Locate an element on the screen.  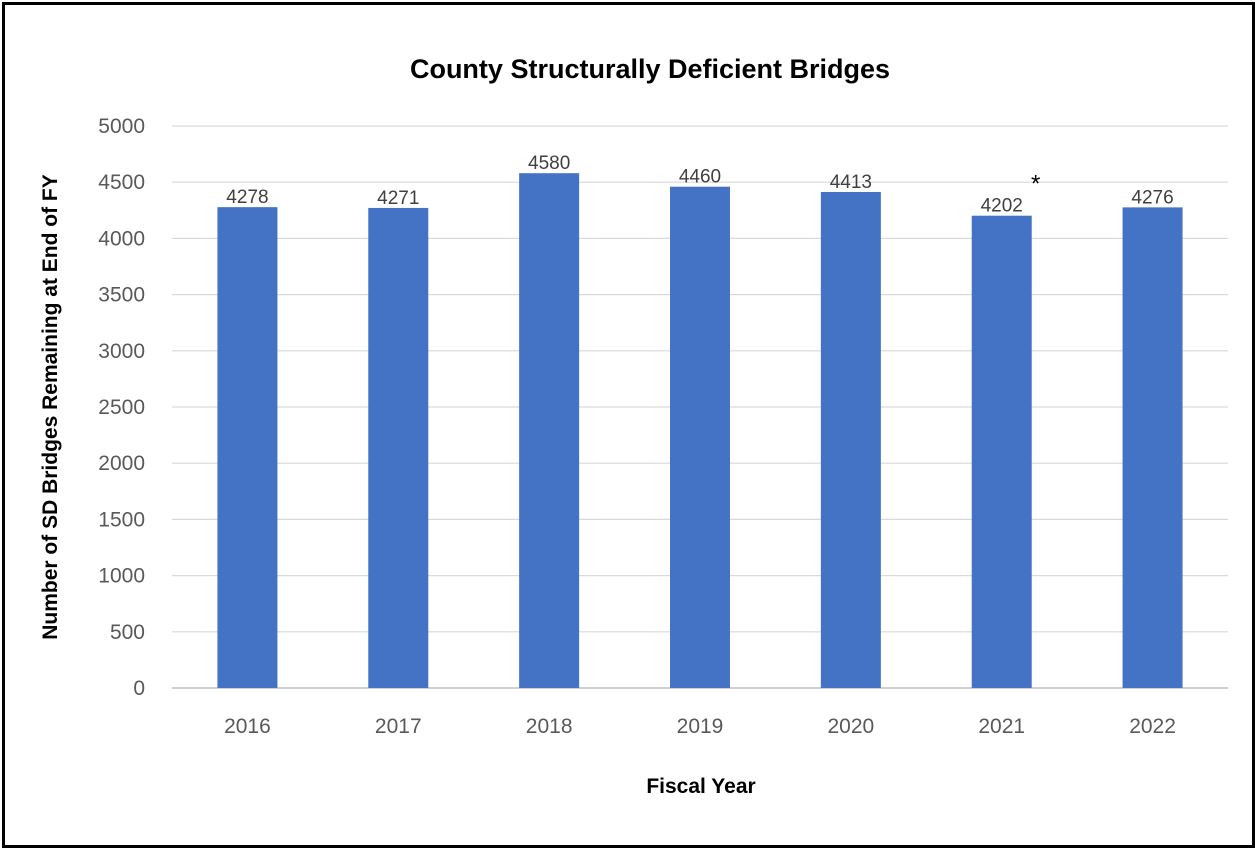
bar-2016 is located at coordinates (247, 447).